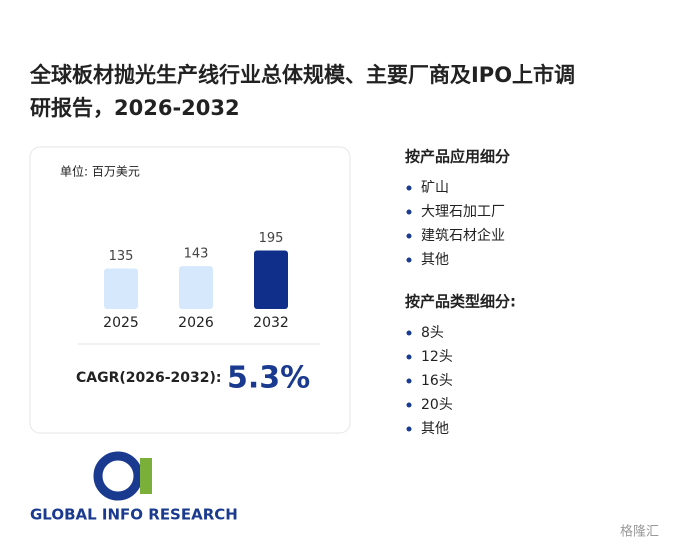  I want to click on x-tick-label: 2032, so click(271, 323).